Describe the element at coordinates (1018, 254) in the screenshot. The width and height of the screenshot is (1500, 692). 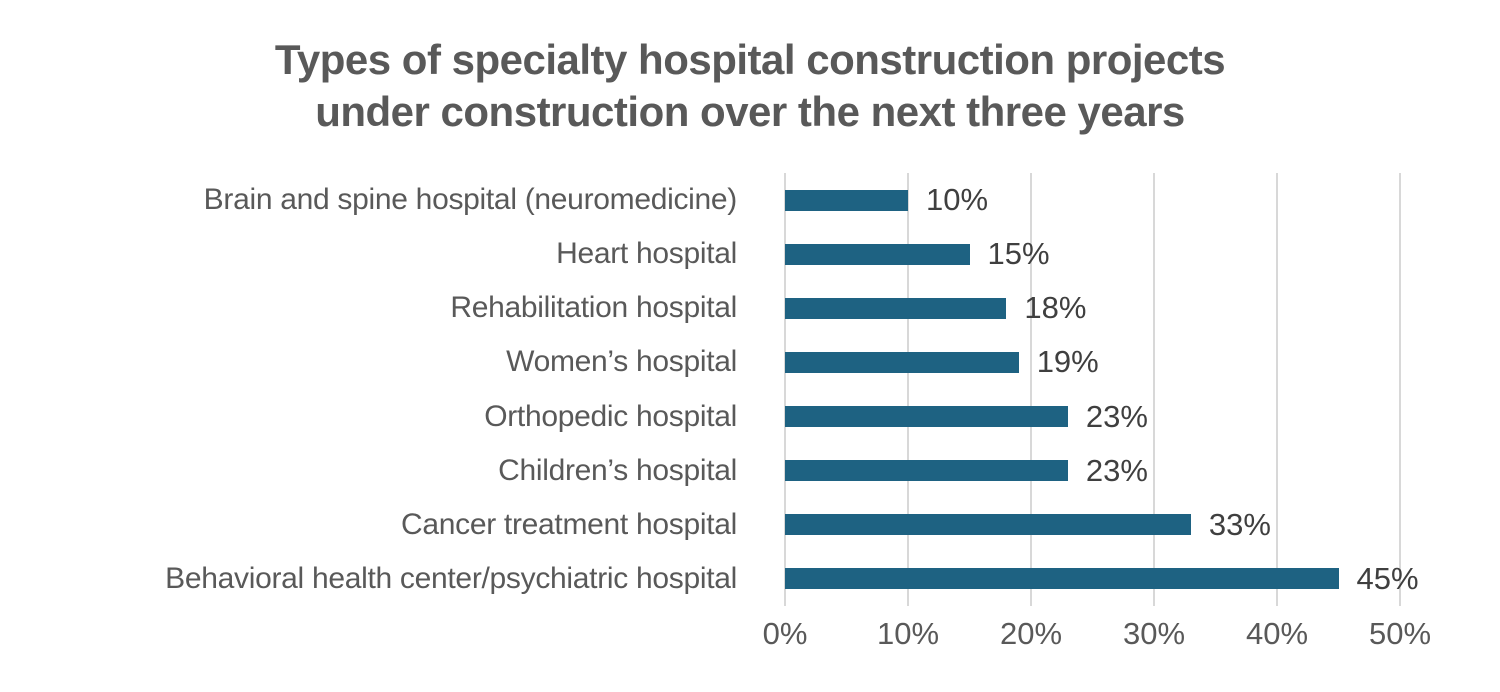
I see `value-label: 15%` at that location.